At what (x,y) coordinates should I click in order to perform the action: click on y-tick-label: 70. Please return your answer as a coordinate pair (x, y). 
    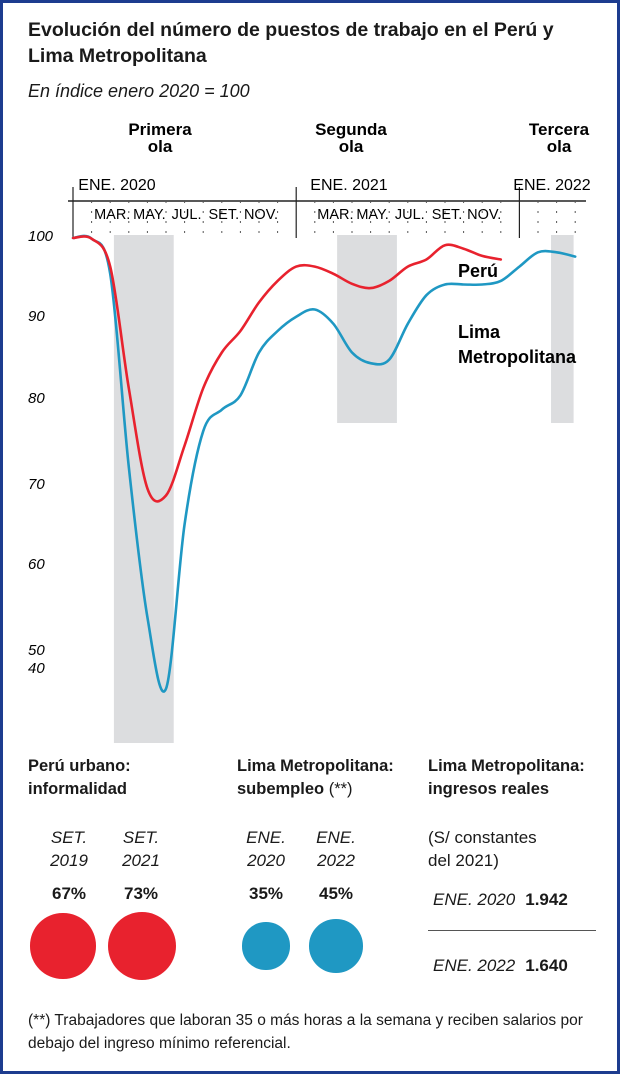
    Looking at the image, I should click on (36, 484).